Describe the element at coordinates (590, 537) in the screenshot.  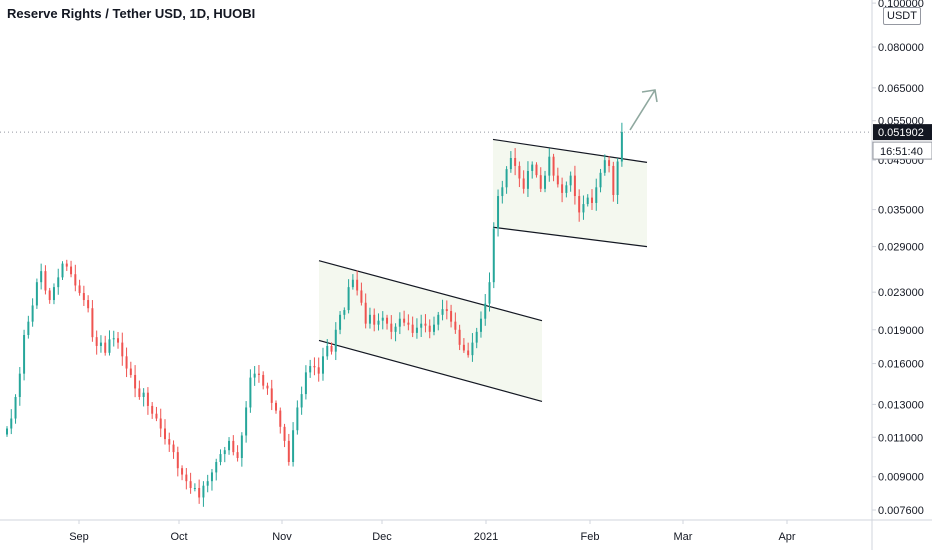
I see `time-tick-label: Feb` at that location.